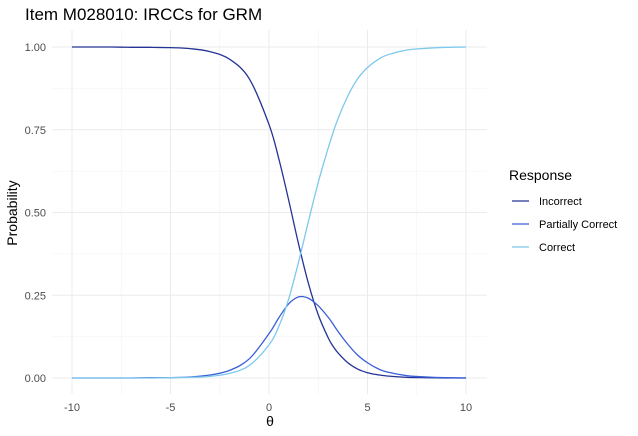  Describe the element at coordinates (171, 408) in the screenshot. I see `x-tick-label: -5` at that location.